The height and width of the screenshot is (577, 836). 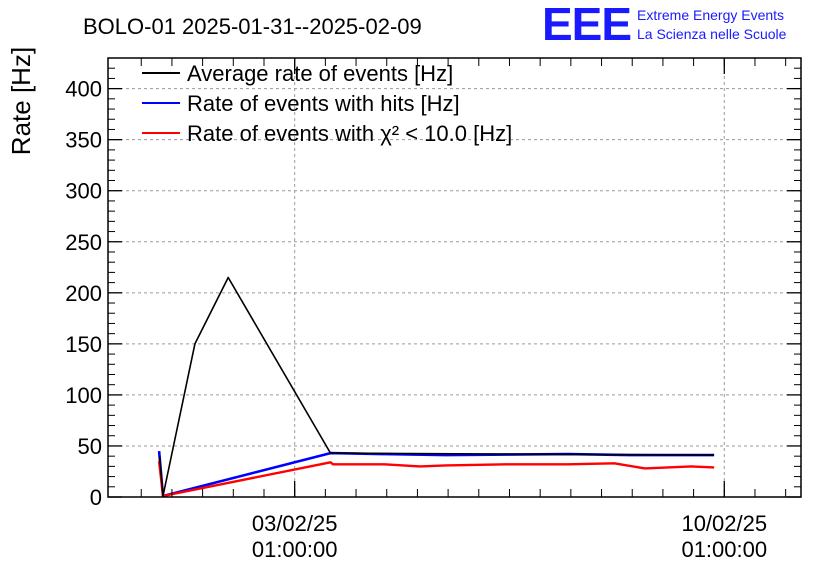 What do you see at coordinates (349, 133) in the screenshot?
I see `legend-entry-3: Rate of events with χ² < 10.0 [Hz]` at bounding box center [349, 133].